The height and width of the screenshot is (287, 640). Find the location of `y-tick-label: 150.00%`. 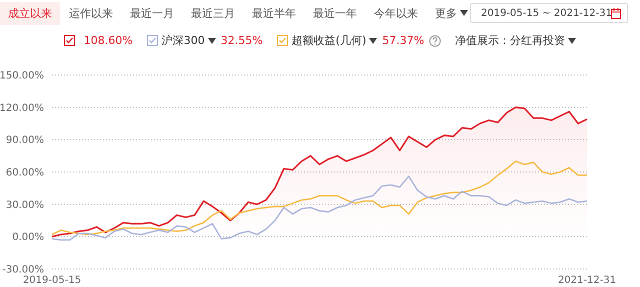

y-tick-label: 150.00% is located at coordinates (22, 76).